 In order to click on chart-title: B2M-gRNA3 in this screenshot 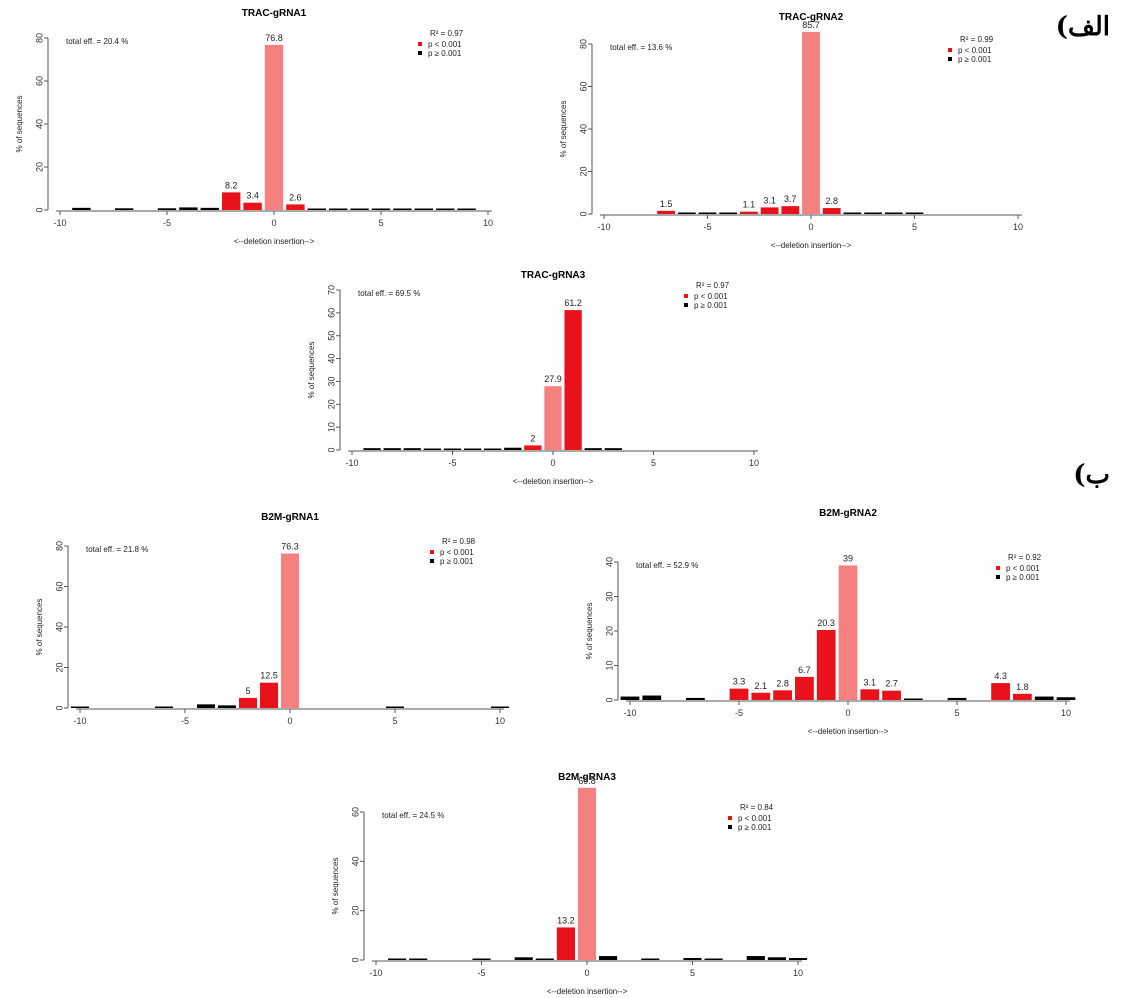, I will do `click(587, 777)`.